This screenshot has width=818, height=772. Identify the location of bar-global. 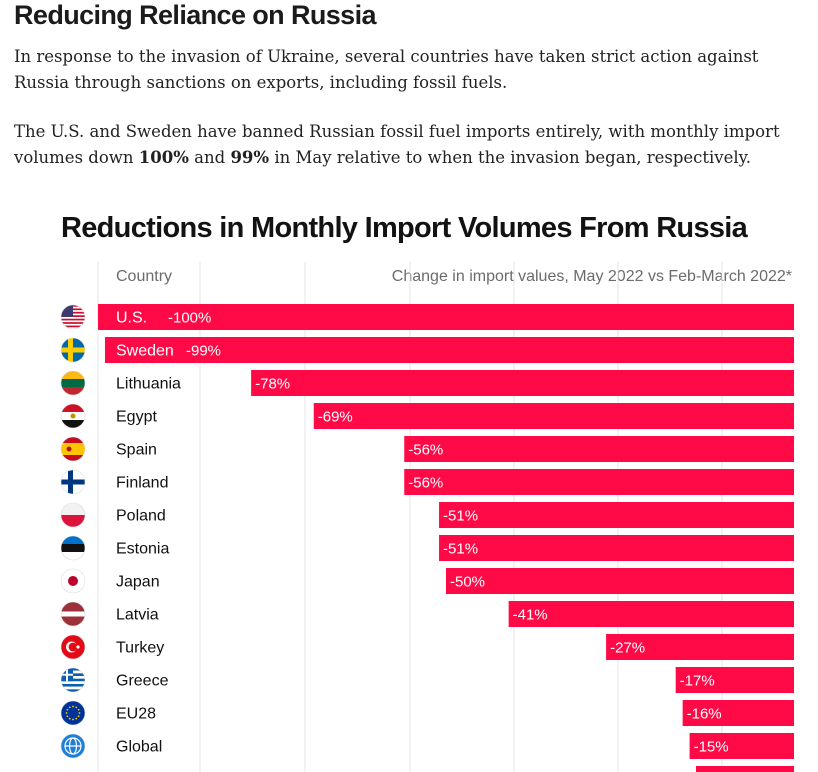
(741, 746).